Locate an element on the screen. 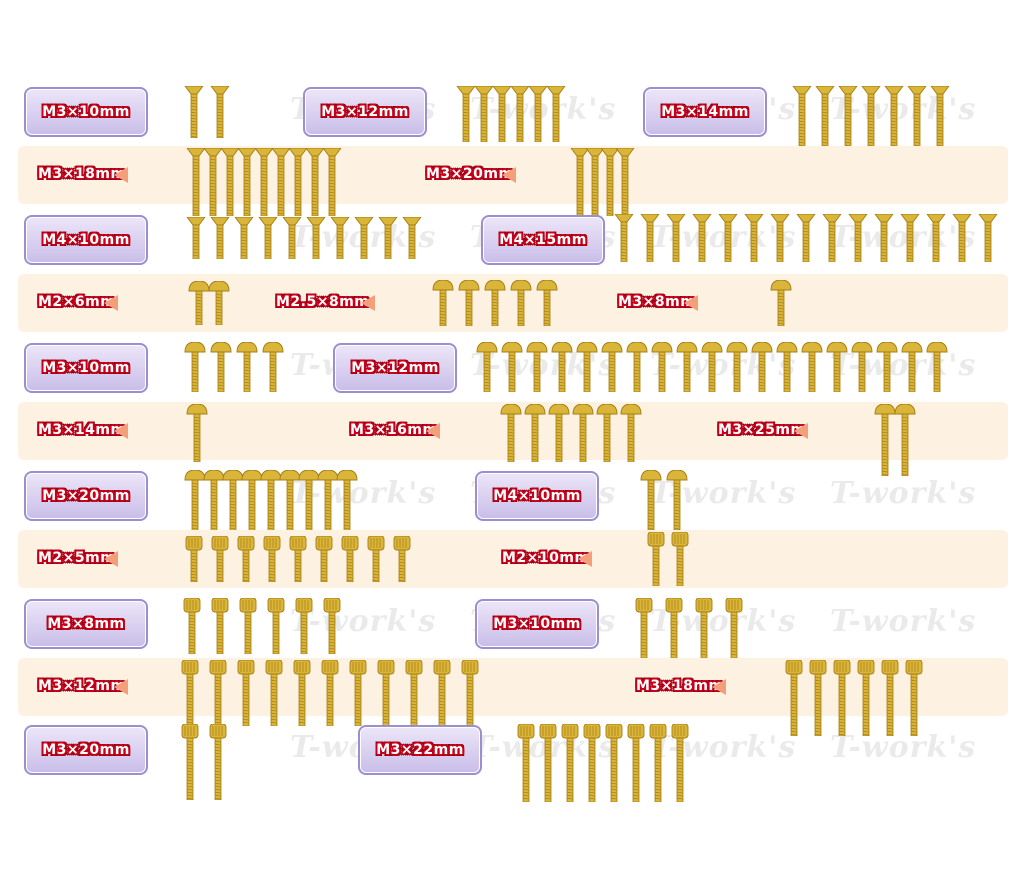  size-tag: M3×12mm is located at coordinates (365, 112).